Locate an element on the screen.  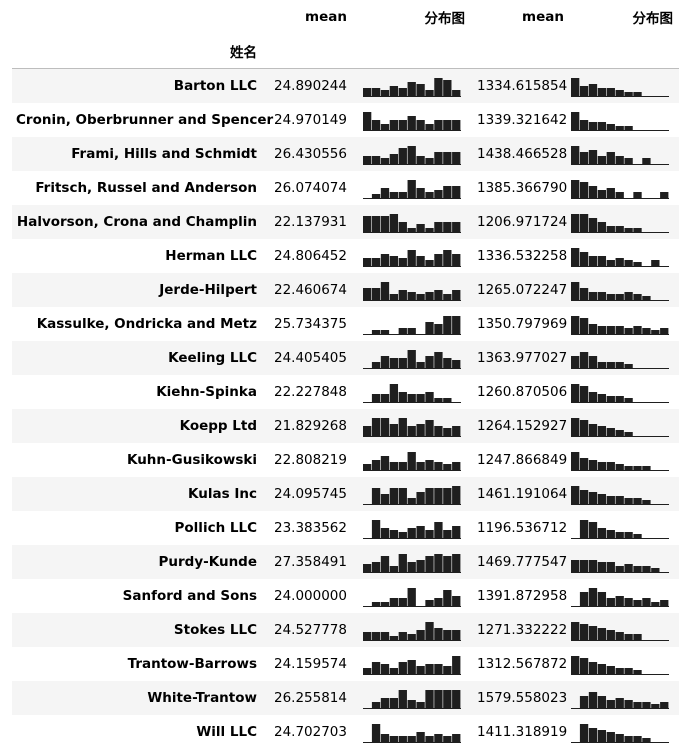
mean-cell-2: 1196.536712 is located at coordinates (522, 527).